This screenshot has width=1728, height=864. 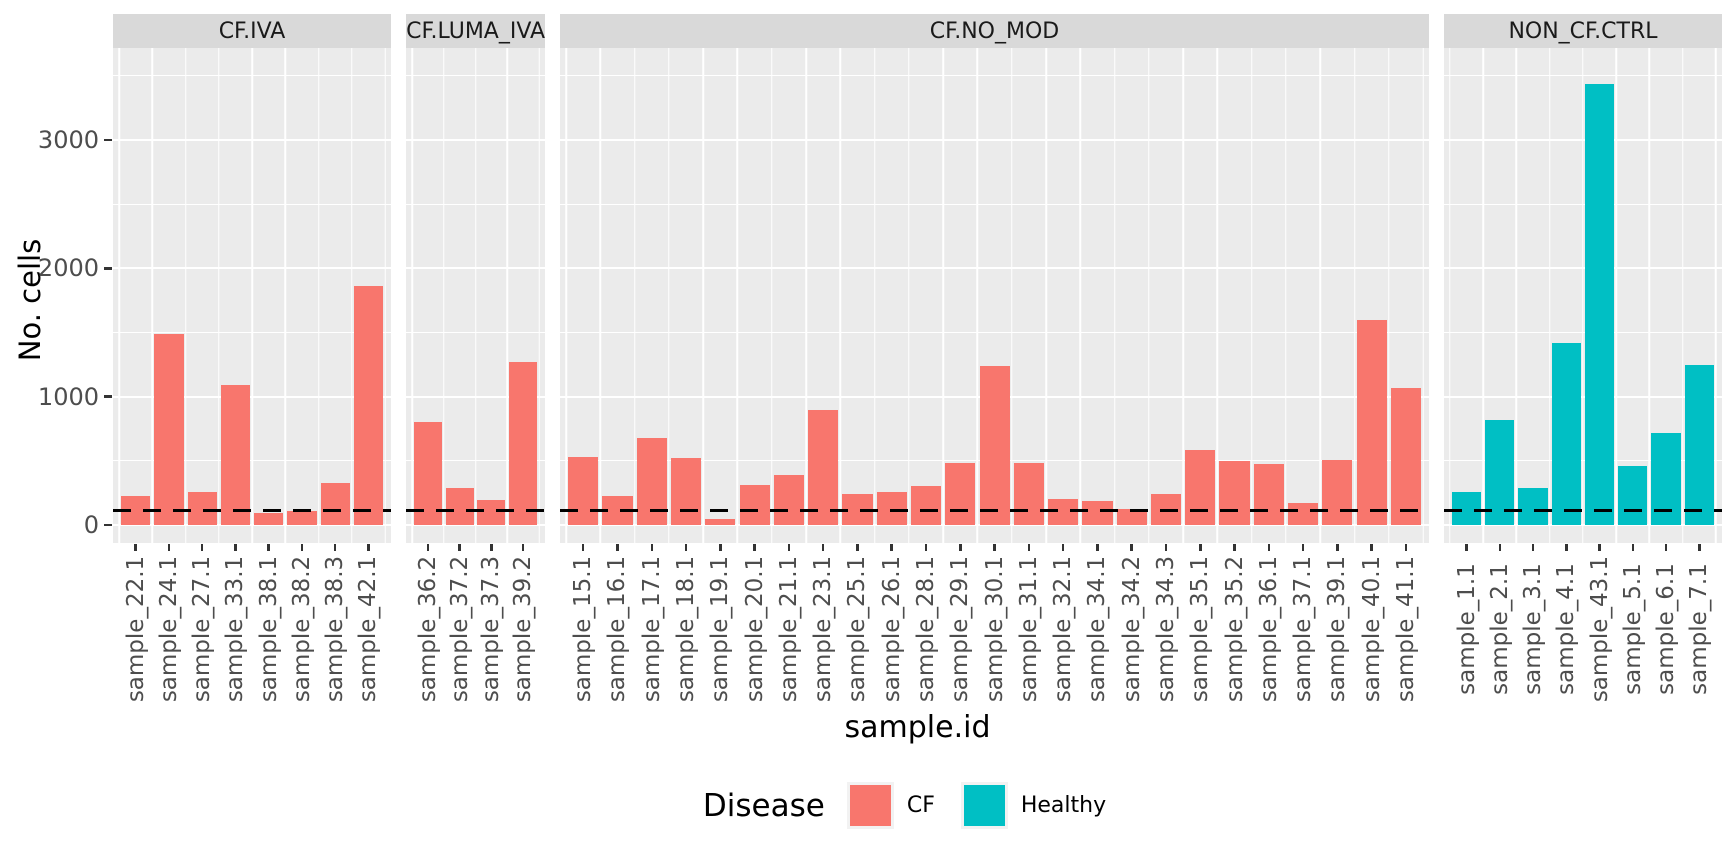 I want to click on bar-sample_43.1, so click(x=1599, y=304).